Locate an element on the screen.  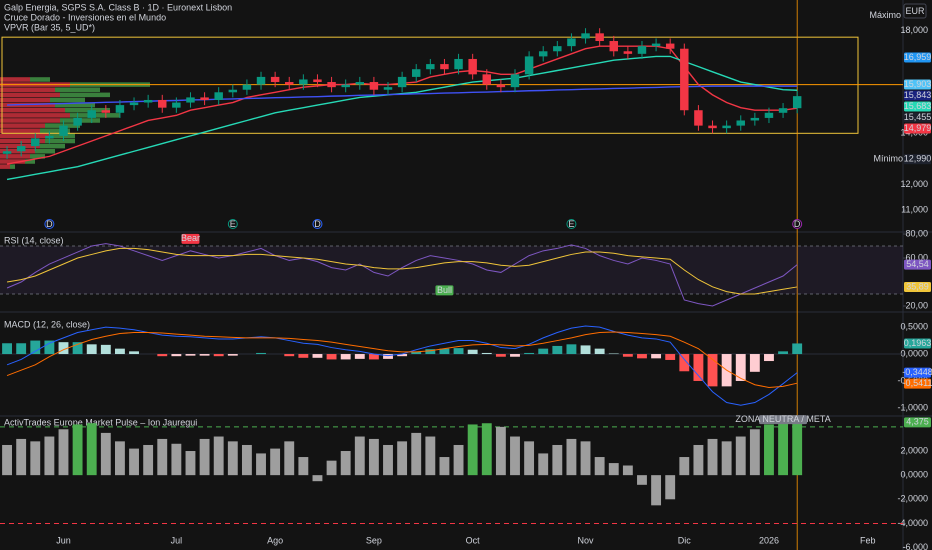
price-badge-label: 54,54 is located at coordinates (917, 264).